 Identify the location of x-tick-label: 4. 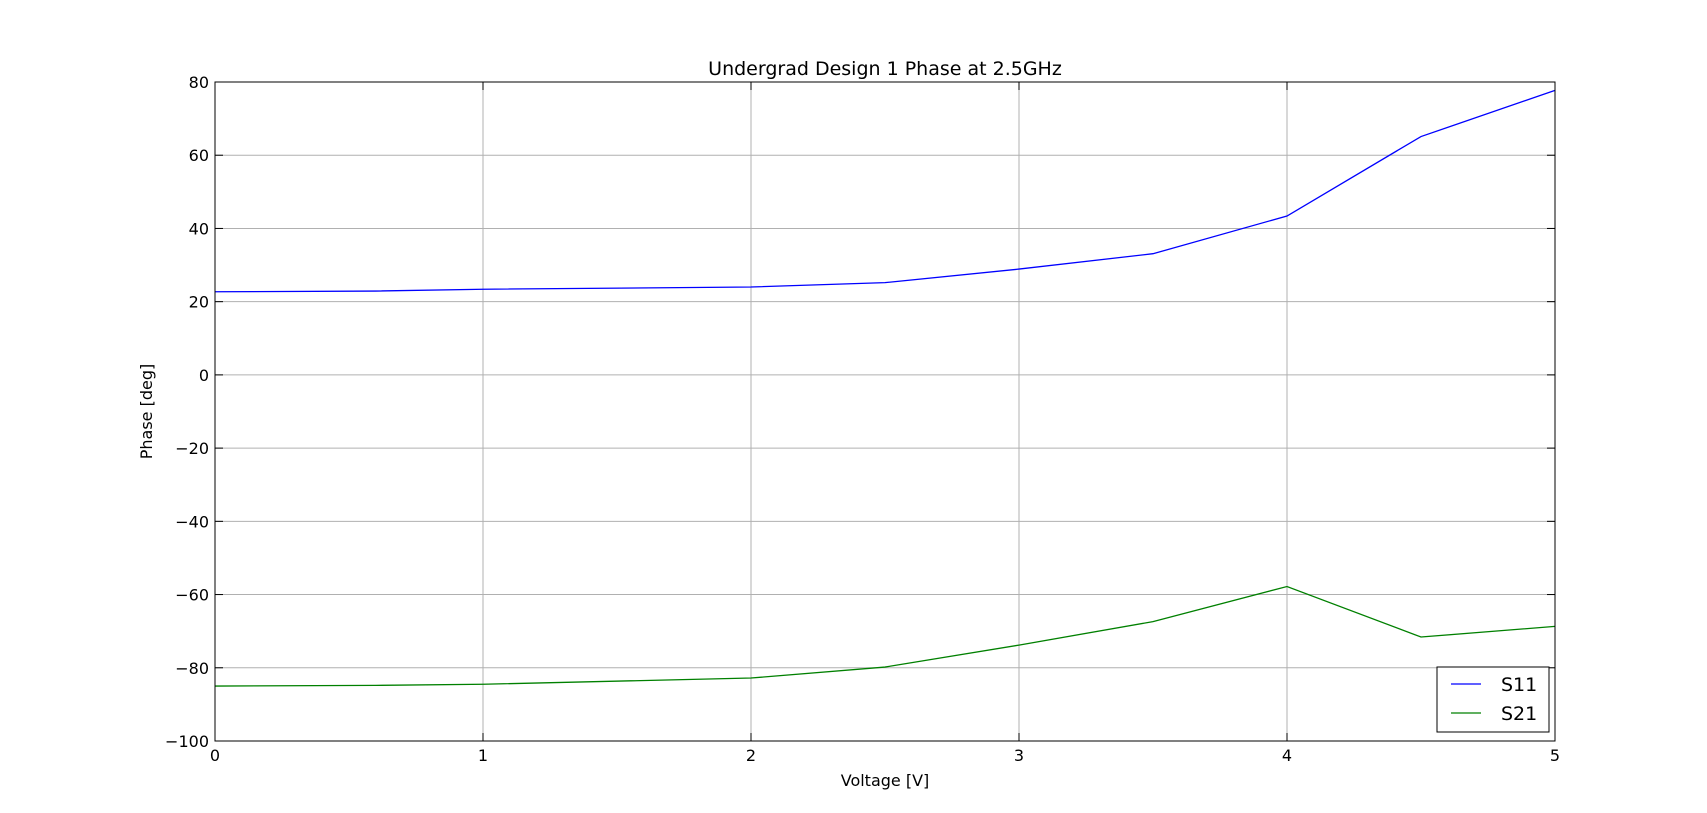
(1287, 755).